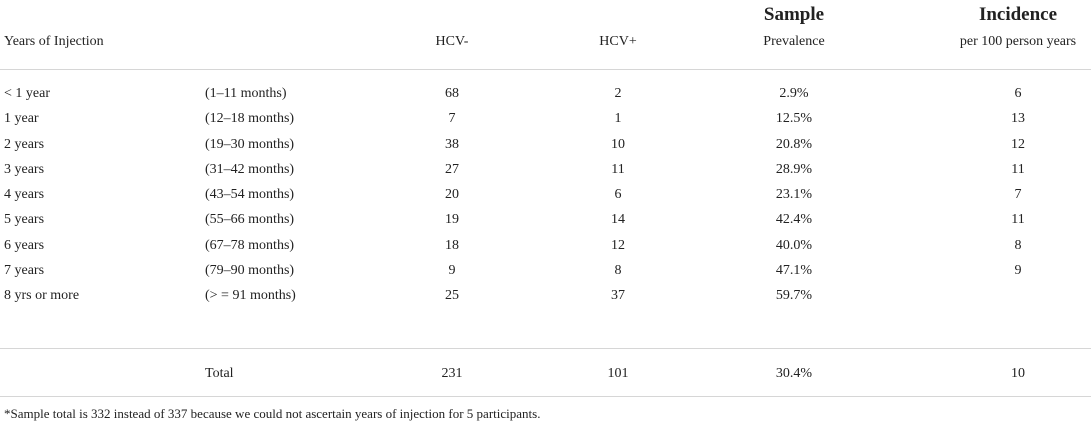  What do you see at coordinates (618, 219) in the screenshot?
I see `hcv-positive-cell: 14` at bounding box center [618, 219].